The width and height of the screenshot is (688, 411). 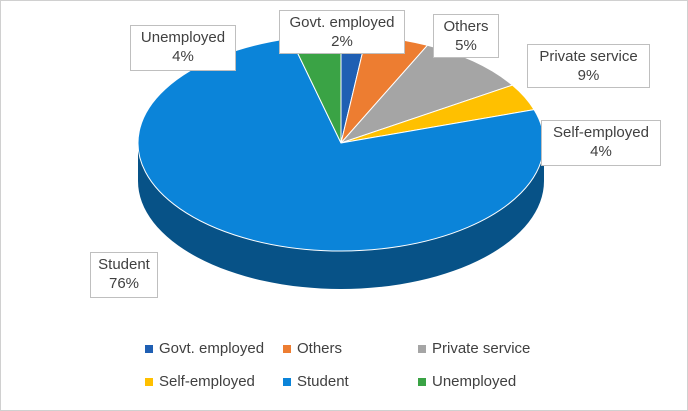 What do you see at coordinates (342, 32) in the screenshot?
I see `label-govt-employed: Govt. employed 2%` at bounding box center [342, 32].